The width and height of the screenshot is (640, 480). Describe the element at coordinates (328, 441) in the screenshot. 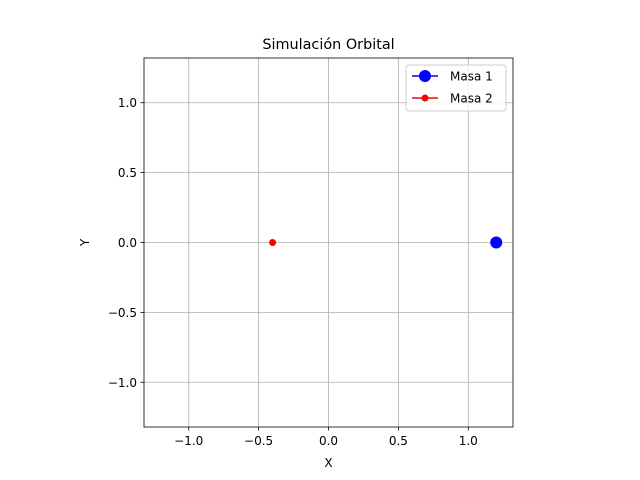

I see `x-tick-label: 0.0` at that location.